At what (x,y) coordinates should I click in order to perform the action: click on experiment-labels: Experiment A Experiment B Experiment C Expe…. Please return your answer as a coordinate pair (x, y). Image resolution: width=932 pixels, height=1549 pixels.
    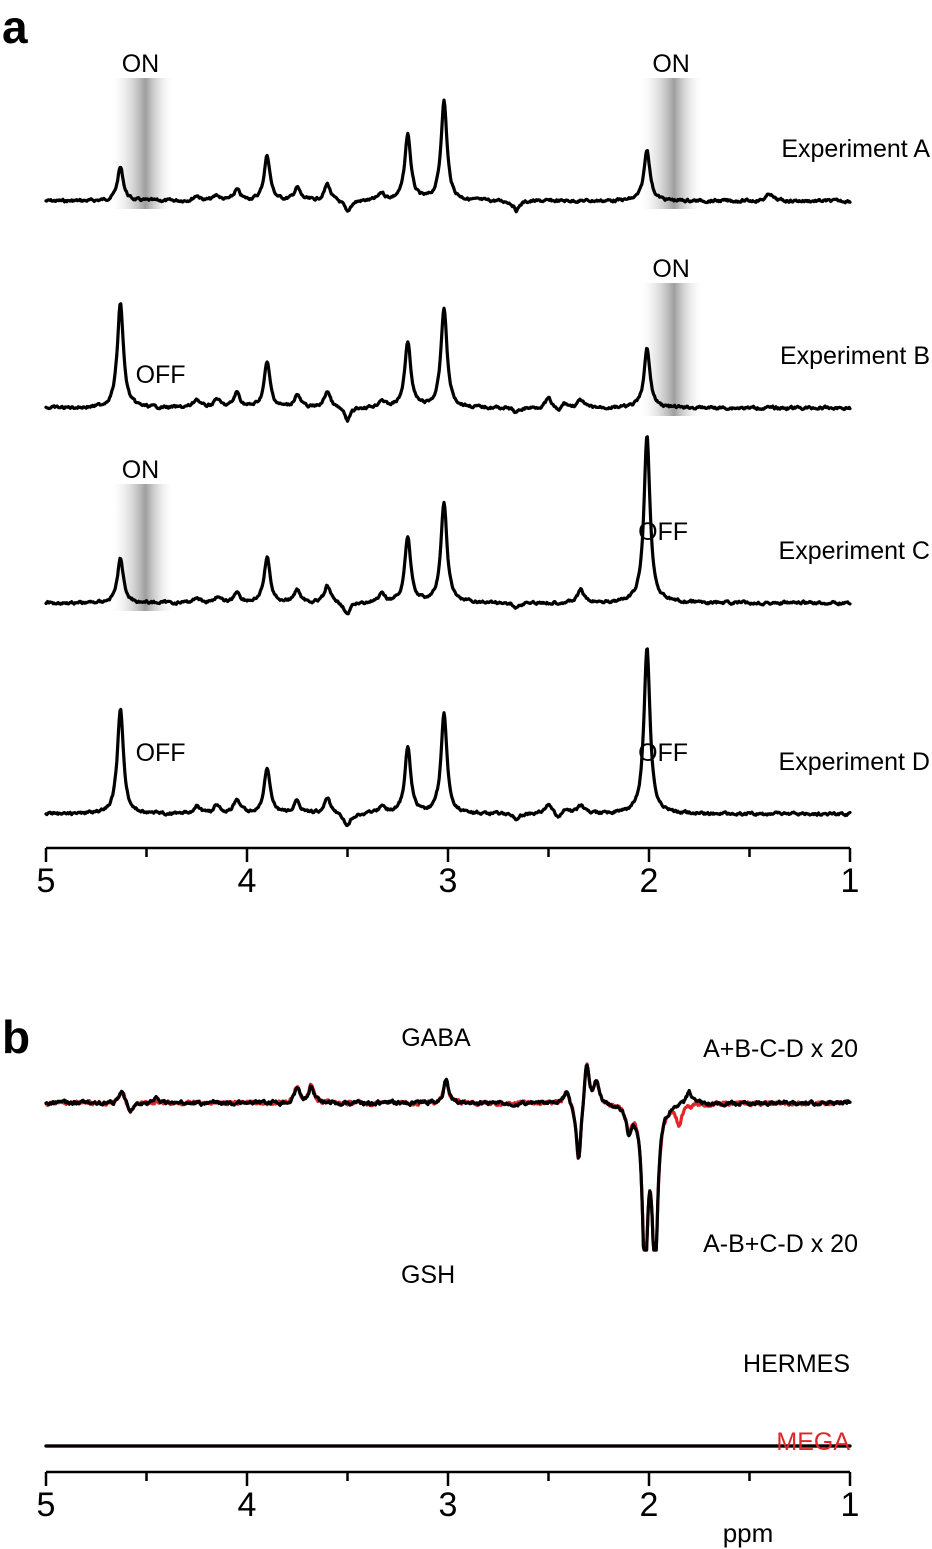
    Looking at the image, I should click on (855, 455).